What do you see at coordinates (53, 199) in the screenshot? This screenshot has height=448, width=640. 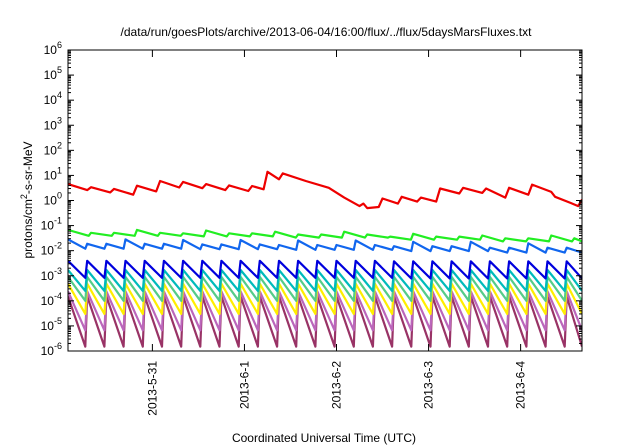 I see `y-tick-label: 10⁰` at bounding box center [53, 199].